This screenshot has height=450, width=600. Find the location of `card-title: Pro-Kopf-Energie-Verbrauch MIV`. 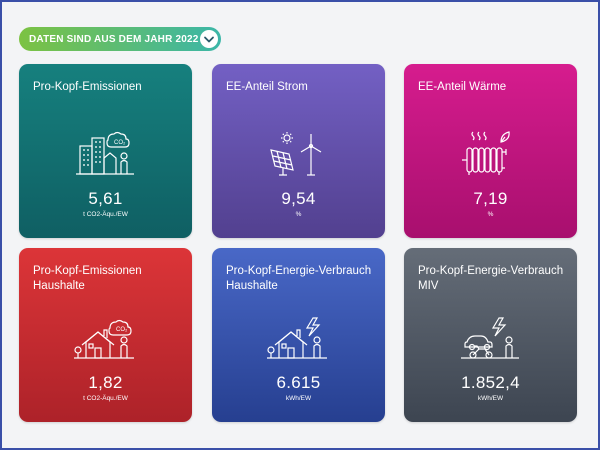

card-title: Pro-Kopf-Energie-Verbrauch MIV is located at coordinates (491, 278).